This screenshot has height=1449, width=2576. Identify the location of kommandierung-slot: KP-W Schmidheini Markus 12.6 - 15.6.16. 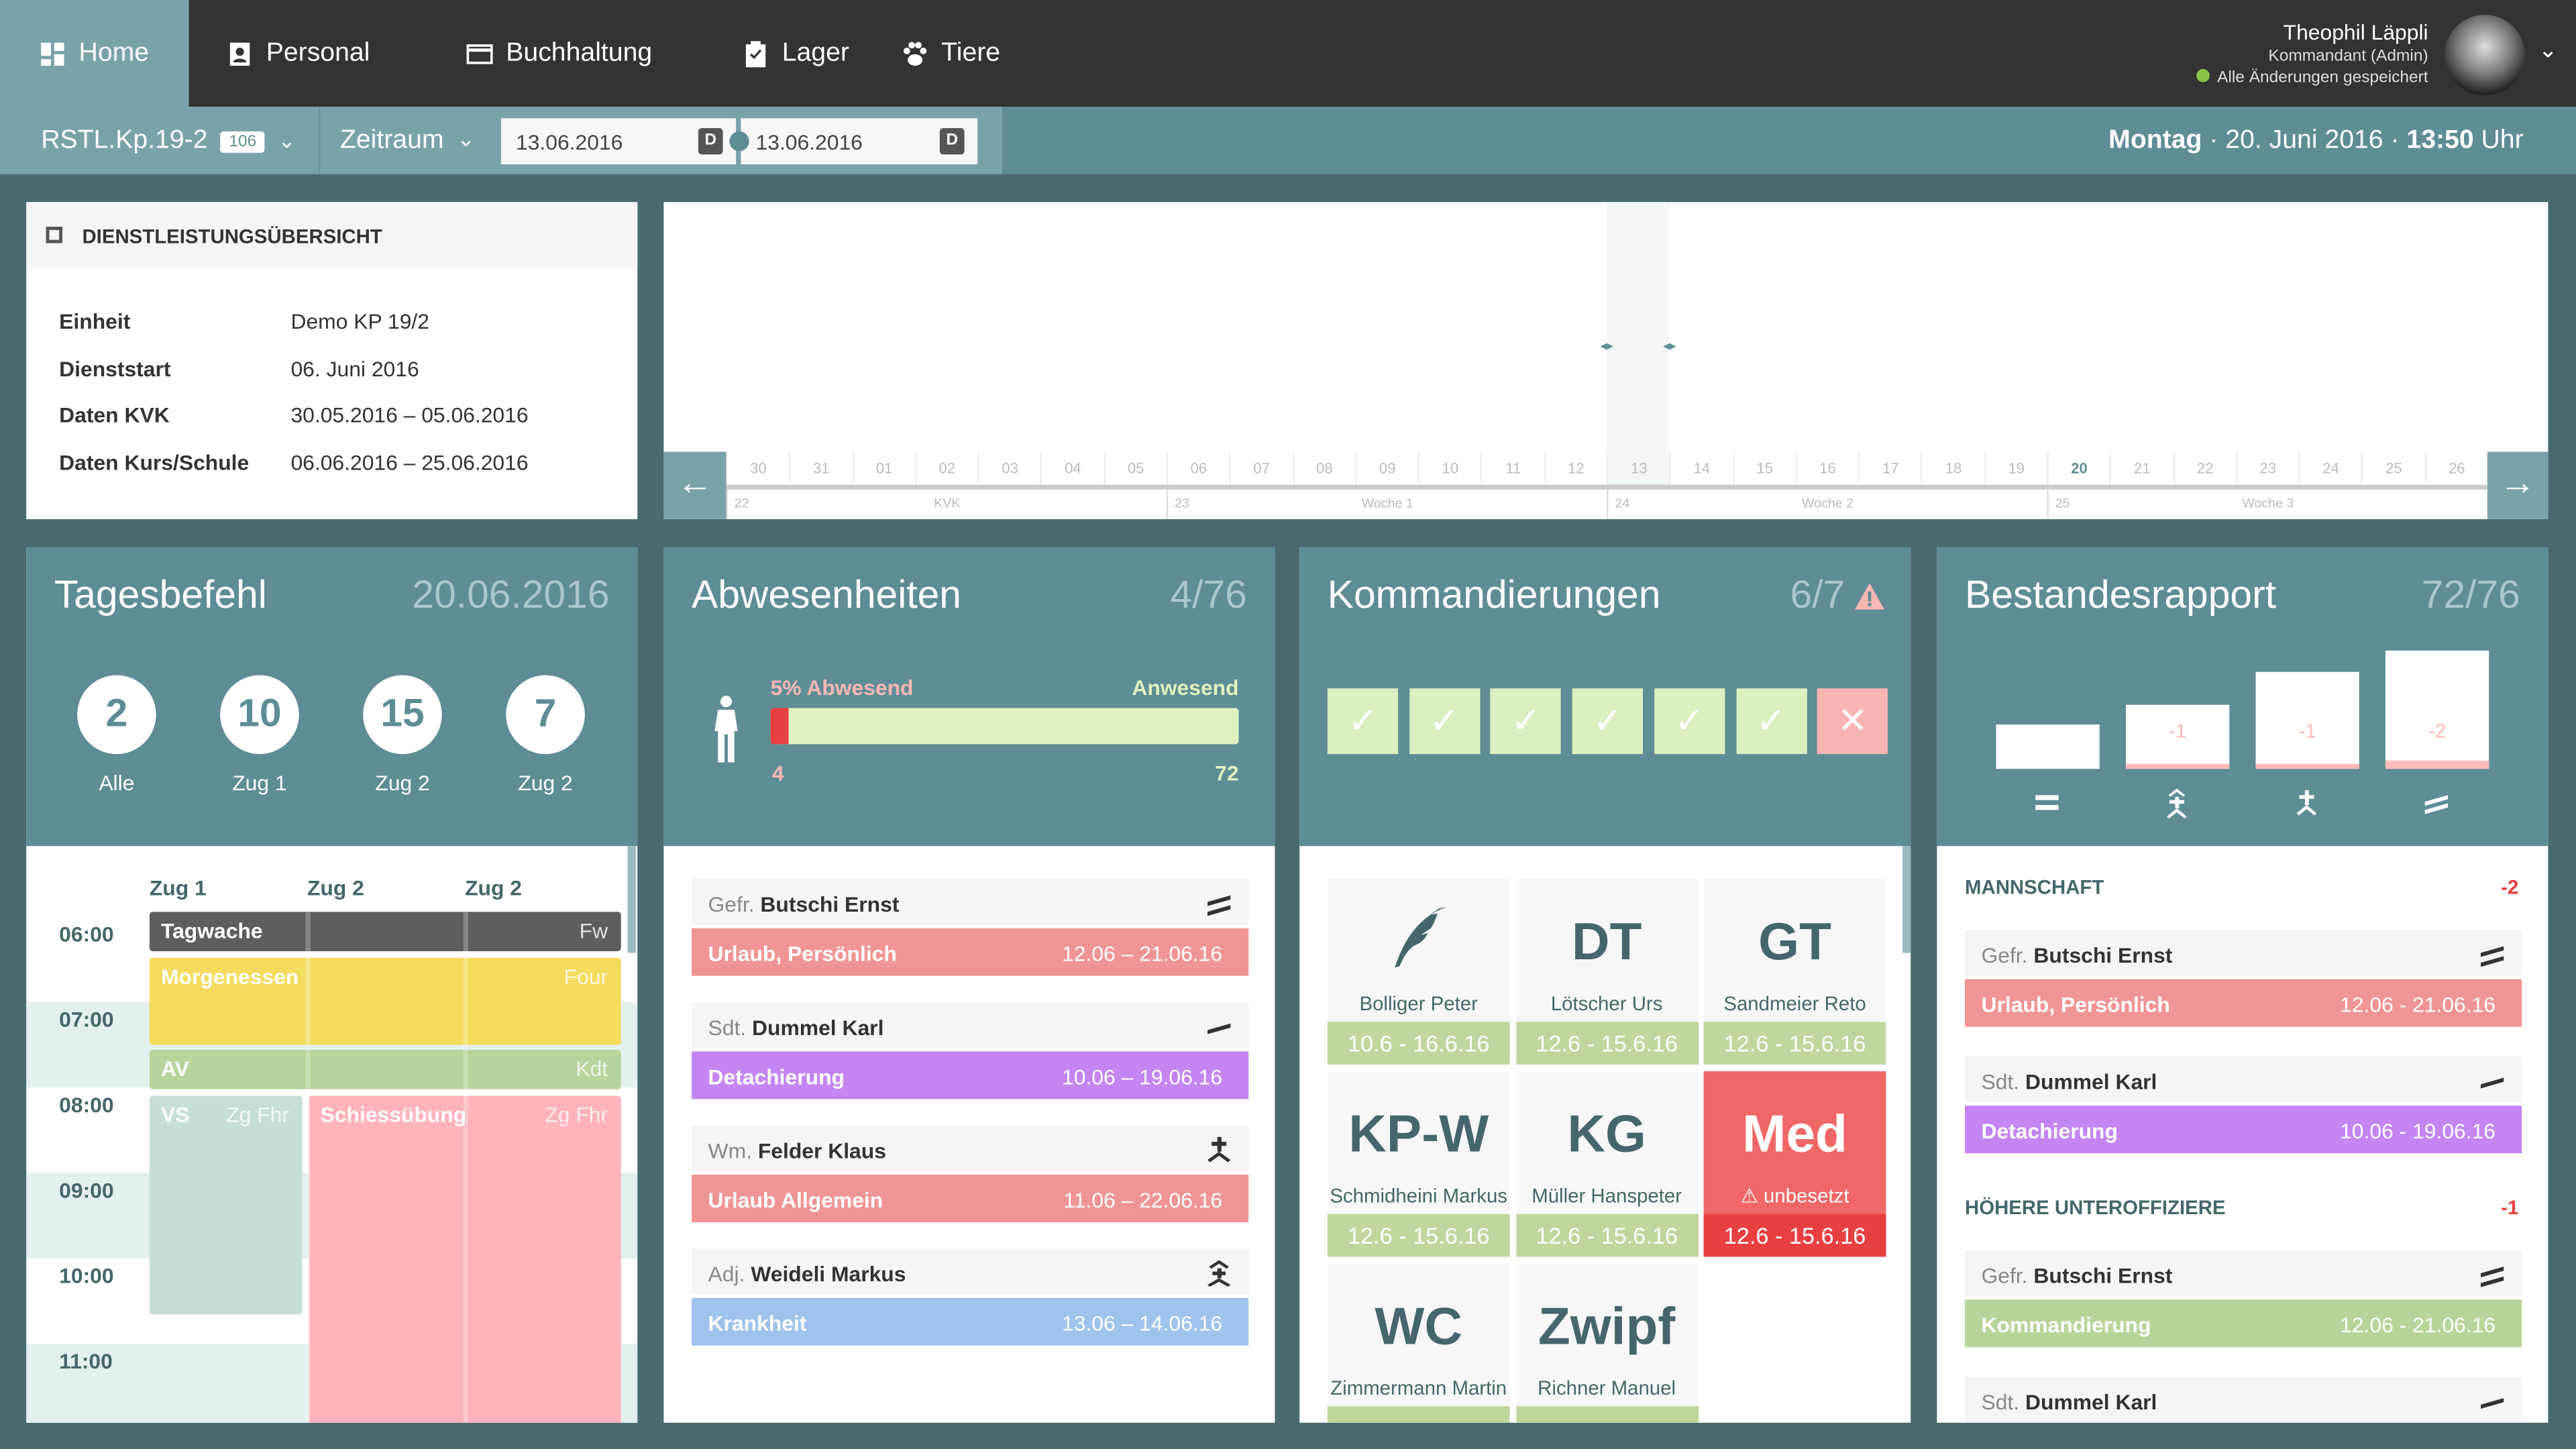
(1418, 1164).